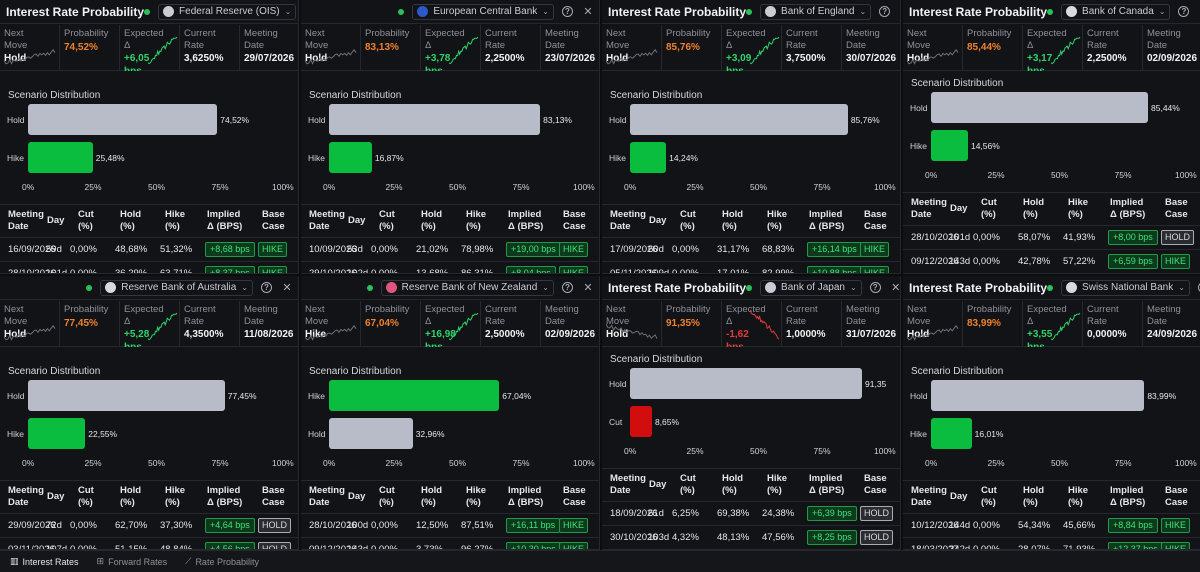 The width and height of the screenshot is (1200, 572). I want to click on bank-name: Federal Reserve (OIS), so click(229, 11).